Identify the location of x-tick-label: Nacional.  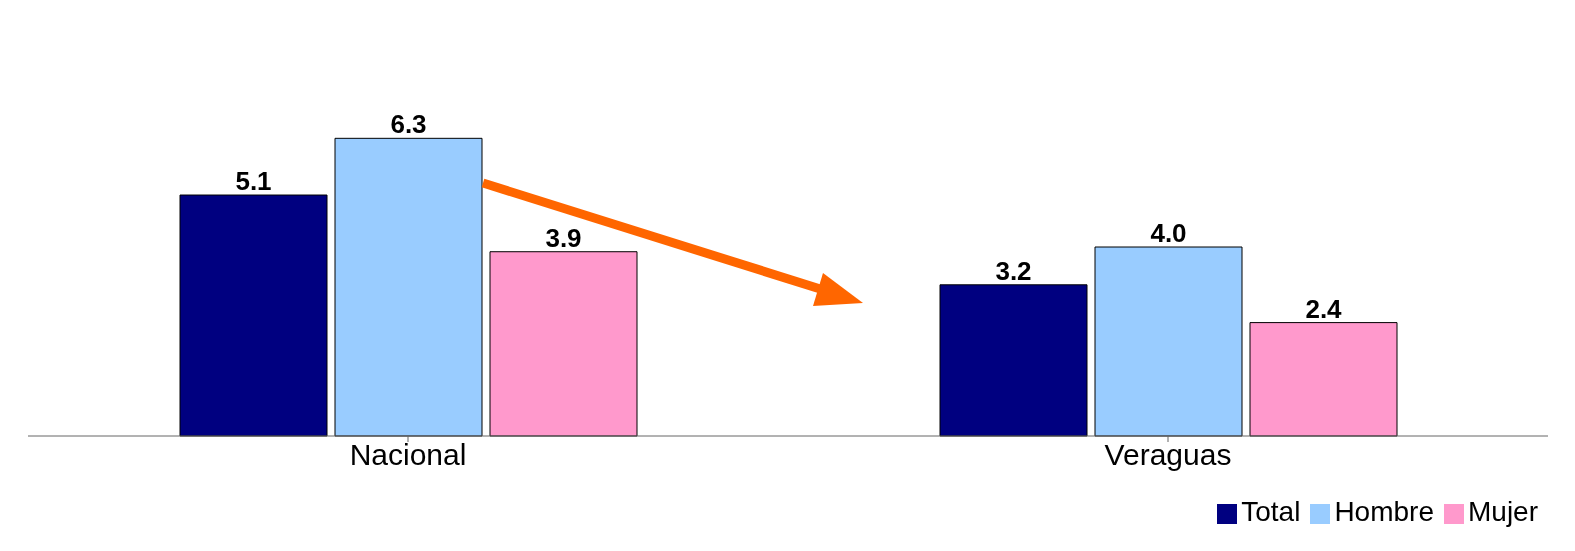
(408, 455).